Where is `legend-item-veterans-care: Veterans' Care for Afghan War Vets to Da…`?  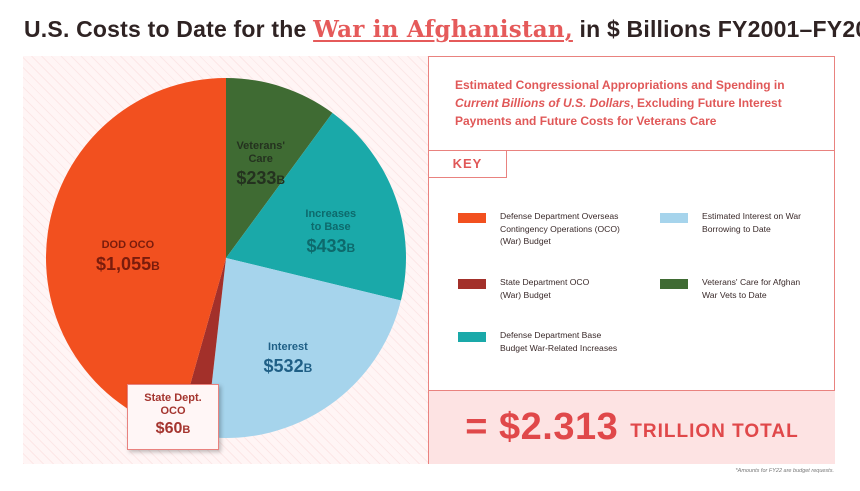
legend-item-veterans-care: Veterans' Care for Afghan War Vets to Da… is located at coordinates (730, 288).